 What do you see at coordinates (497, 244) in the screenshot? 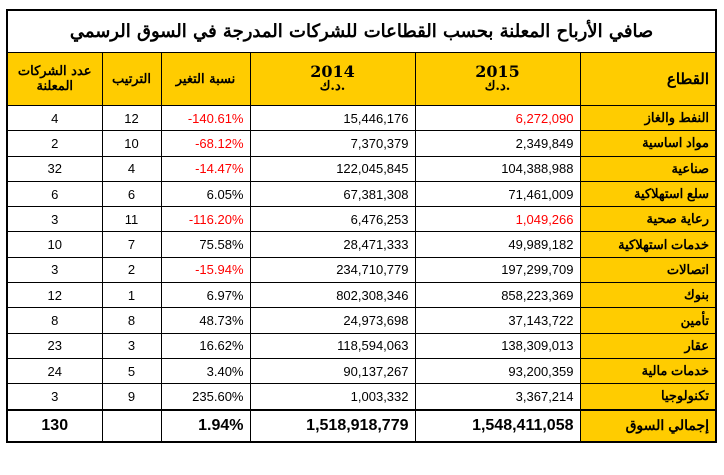
I see `profit-2015: 49,989,182` at bounding box center [497, 244].